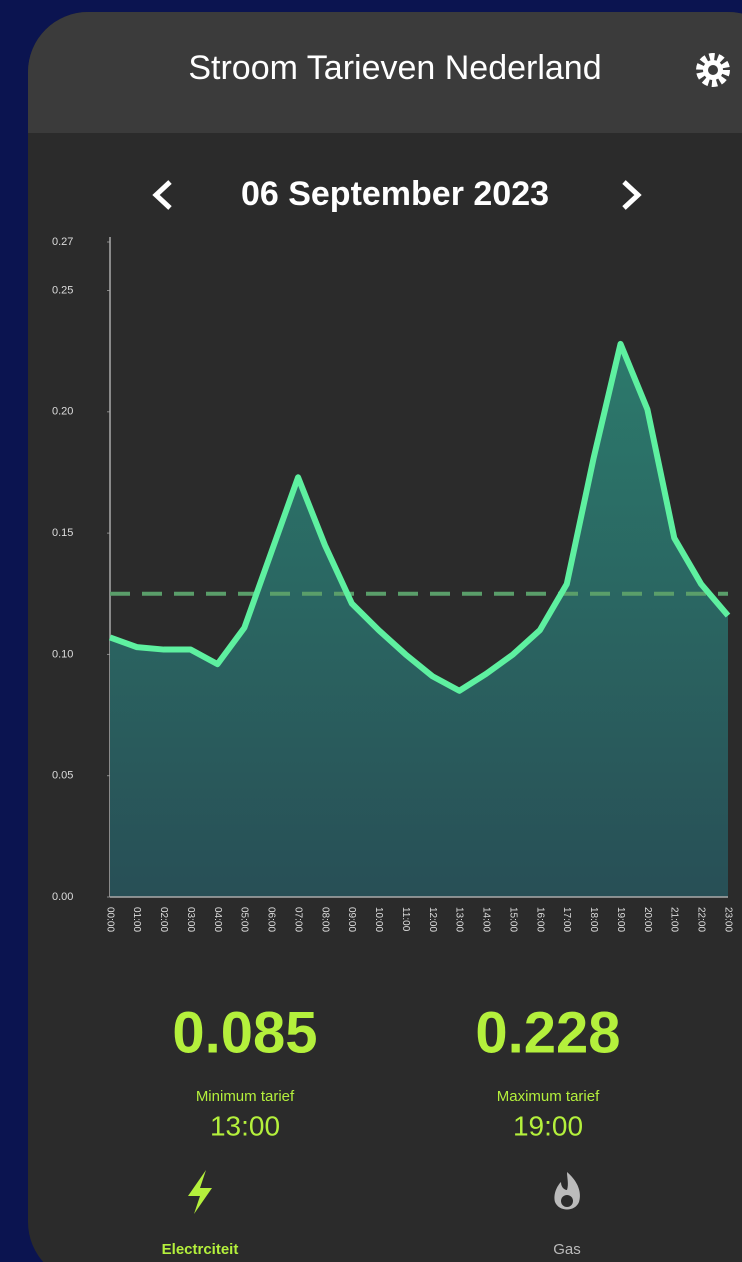 The height and width of the screenshot is (1262, 742). I want to click on x-tick-label: 14:00, so click(486, 919).